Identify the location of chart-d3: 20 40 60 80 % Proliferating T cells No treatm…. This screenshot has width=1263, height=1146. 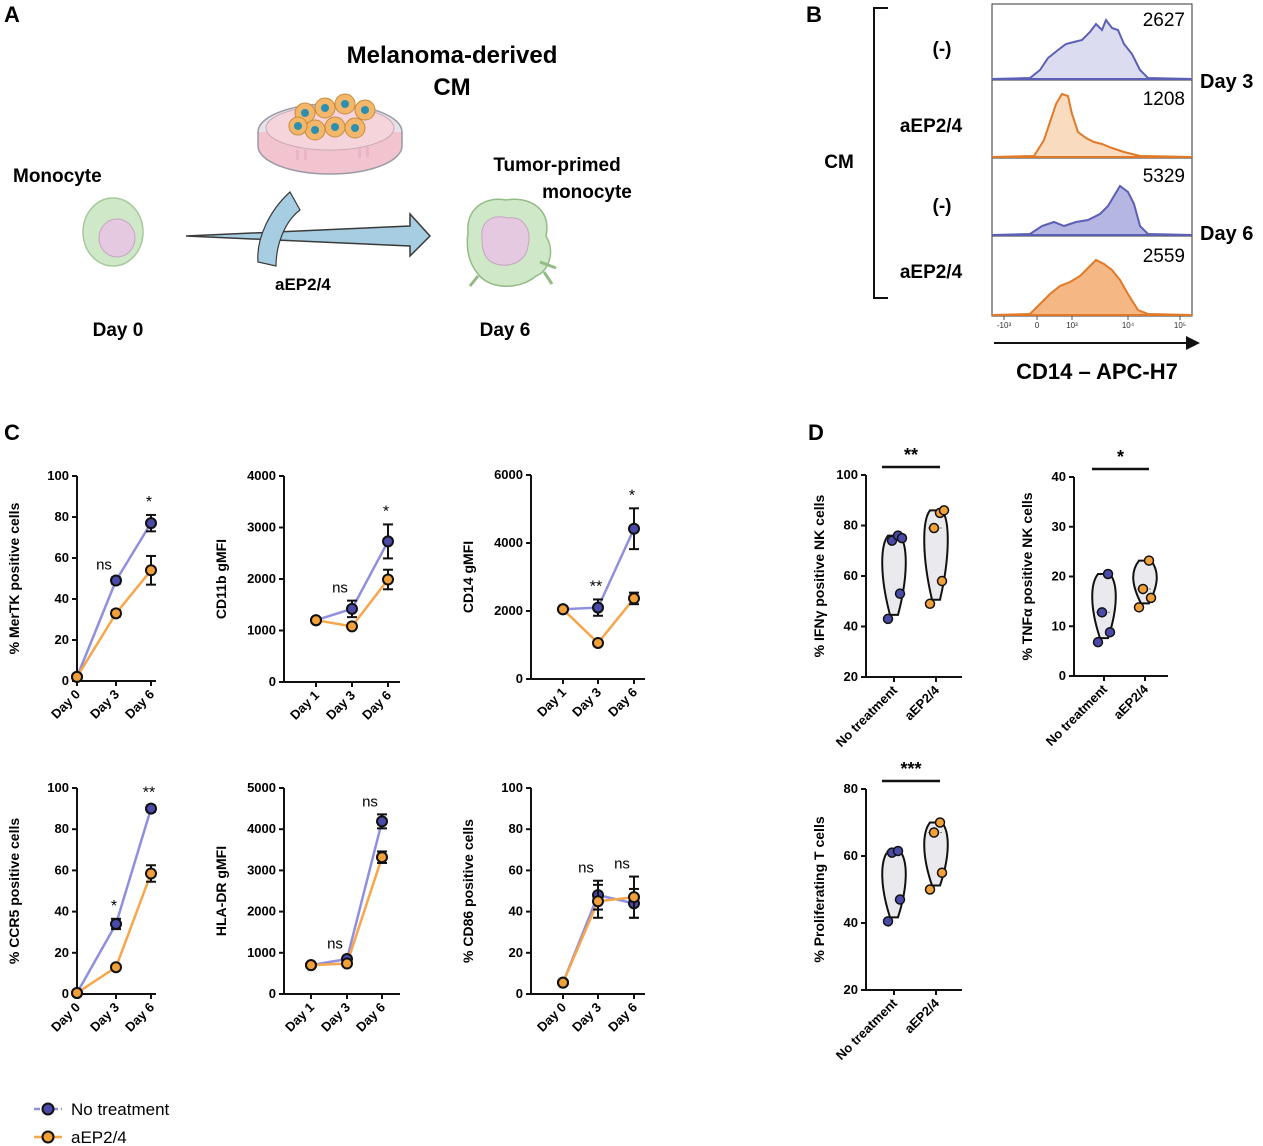
(886, 911).